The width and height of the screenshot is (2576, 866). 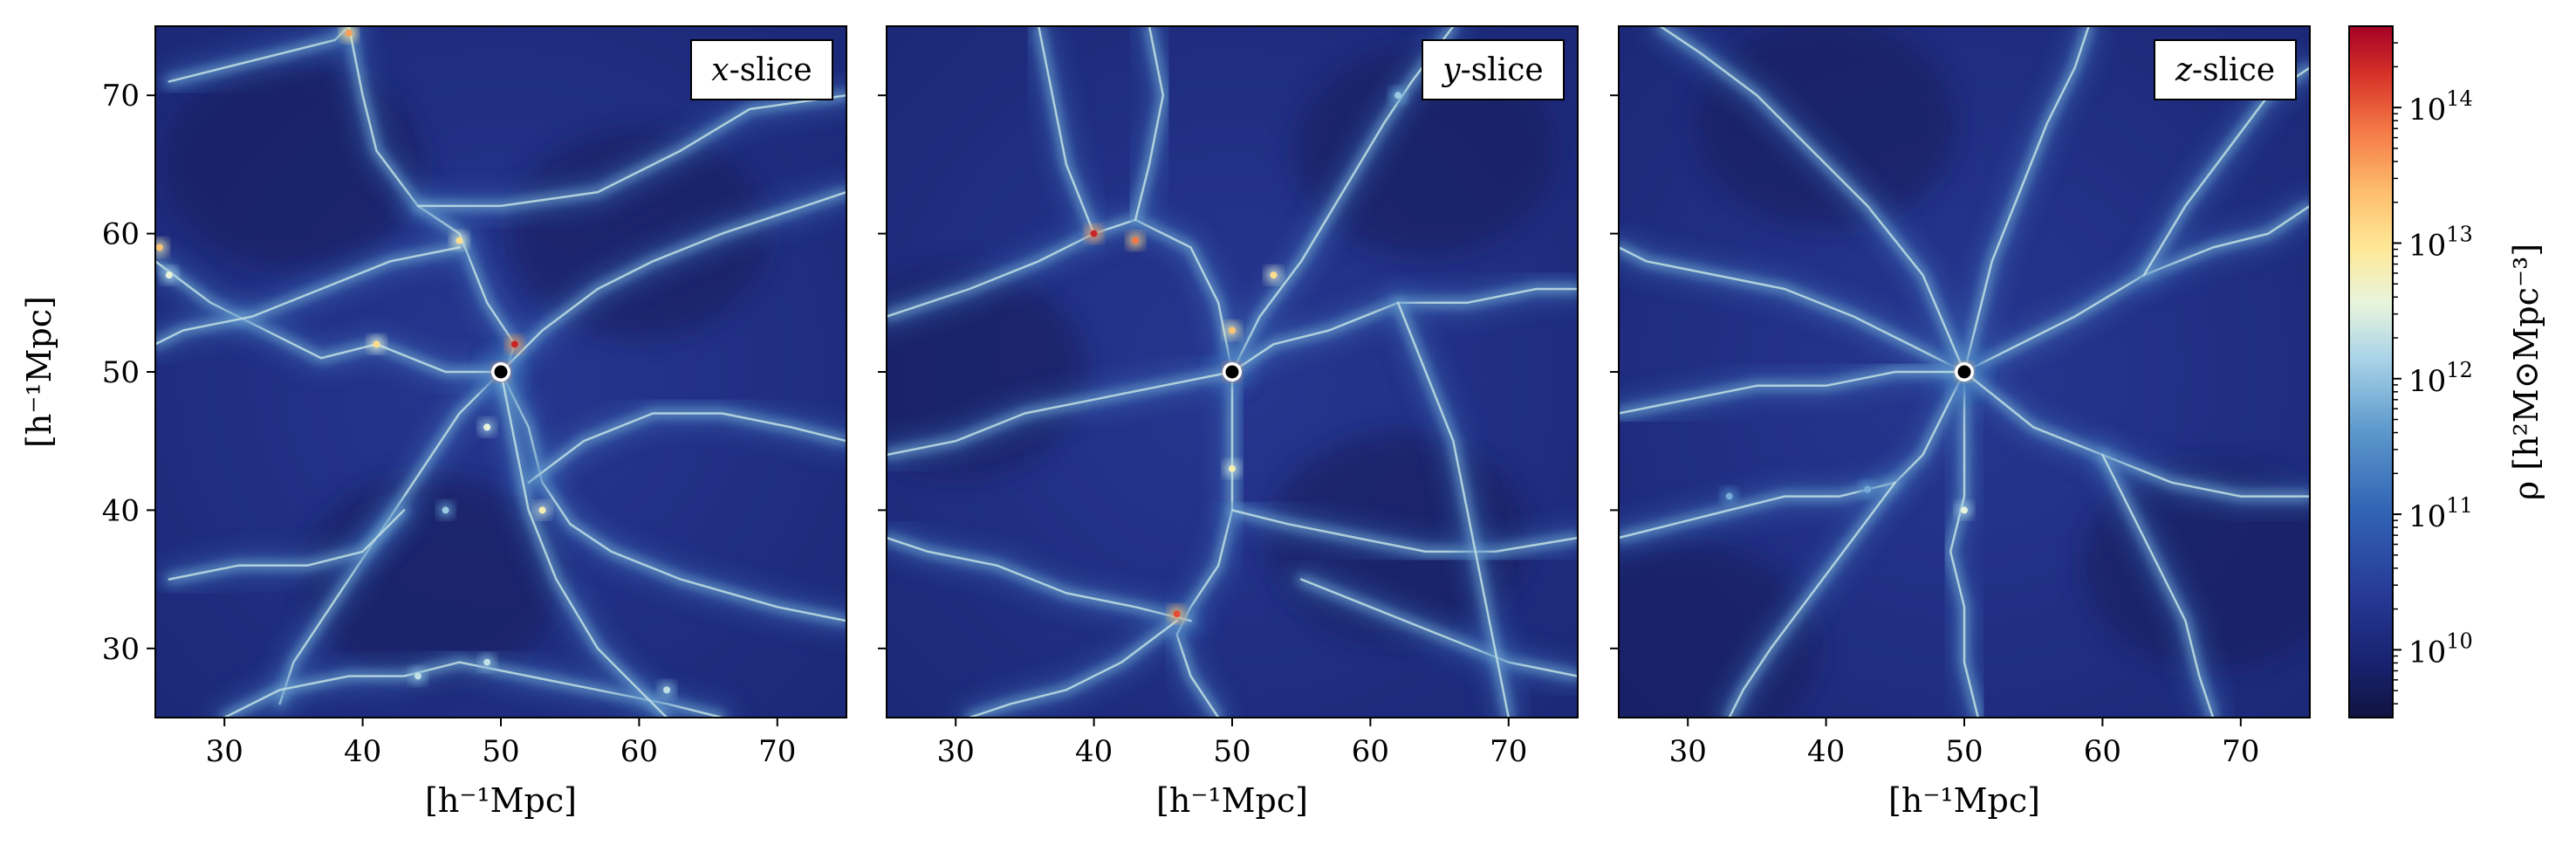 What do you see at coordinates (2440, 378) in the screenshot?
I see `colorbar-tick-label: 1012` at bounding box center [2440, 378].